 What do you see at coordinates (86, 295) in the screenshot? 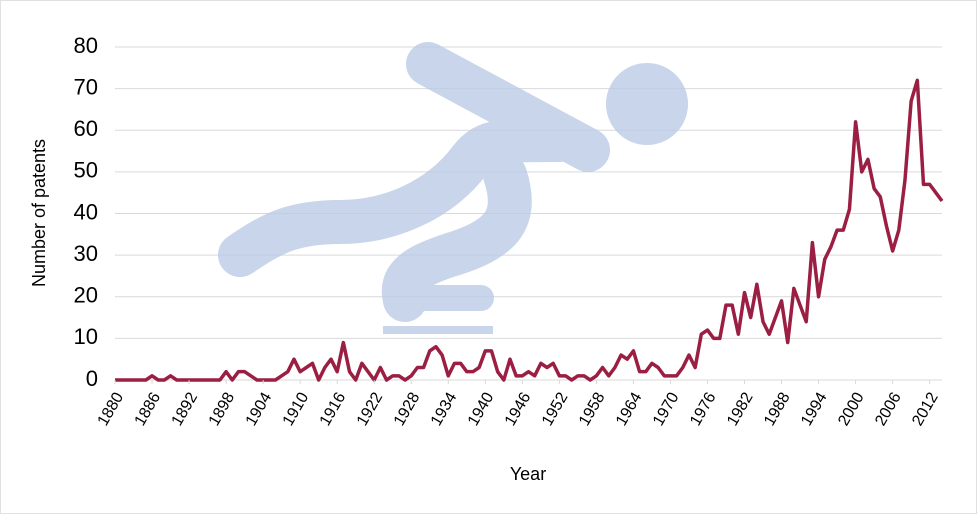
I see `y-tick-label: 20` at bounding box center [86, 295].